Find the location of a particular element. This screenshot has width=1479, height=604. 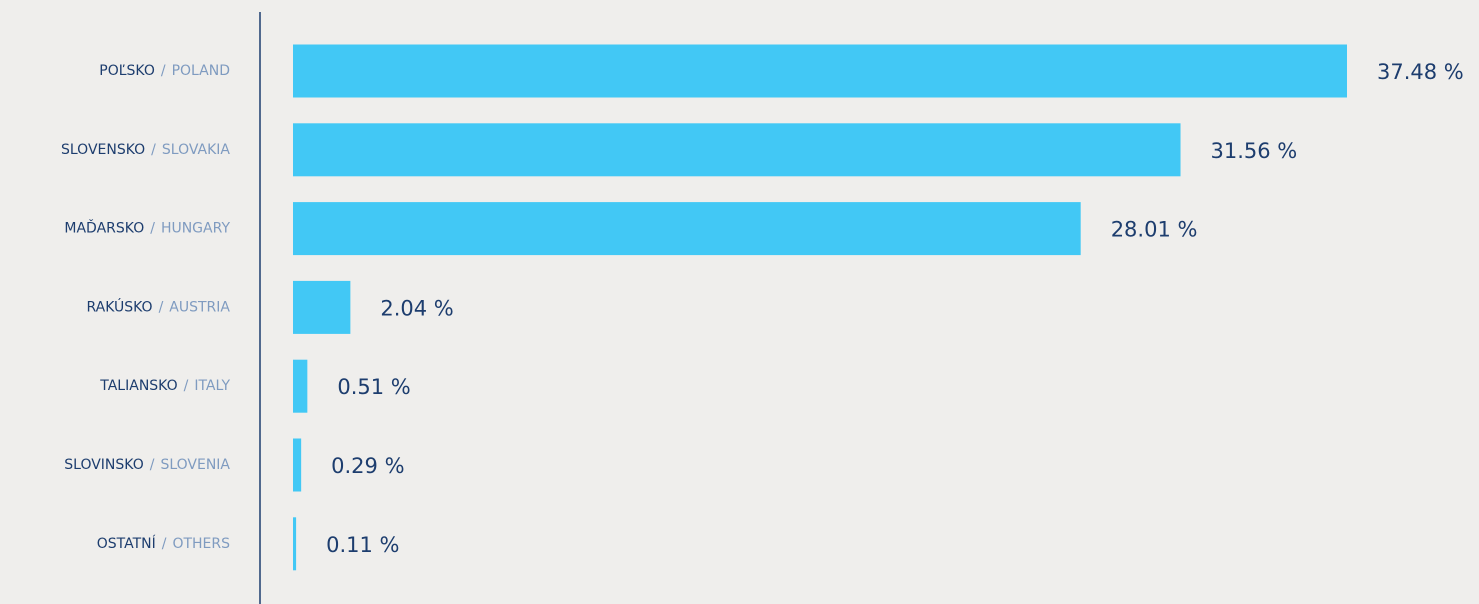

category-name: RAKÚSKO is located at coordinates (119, 306).